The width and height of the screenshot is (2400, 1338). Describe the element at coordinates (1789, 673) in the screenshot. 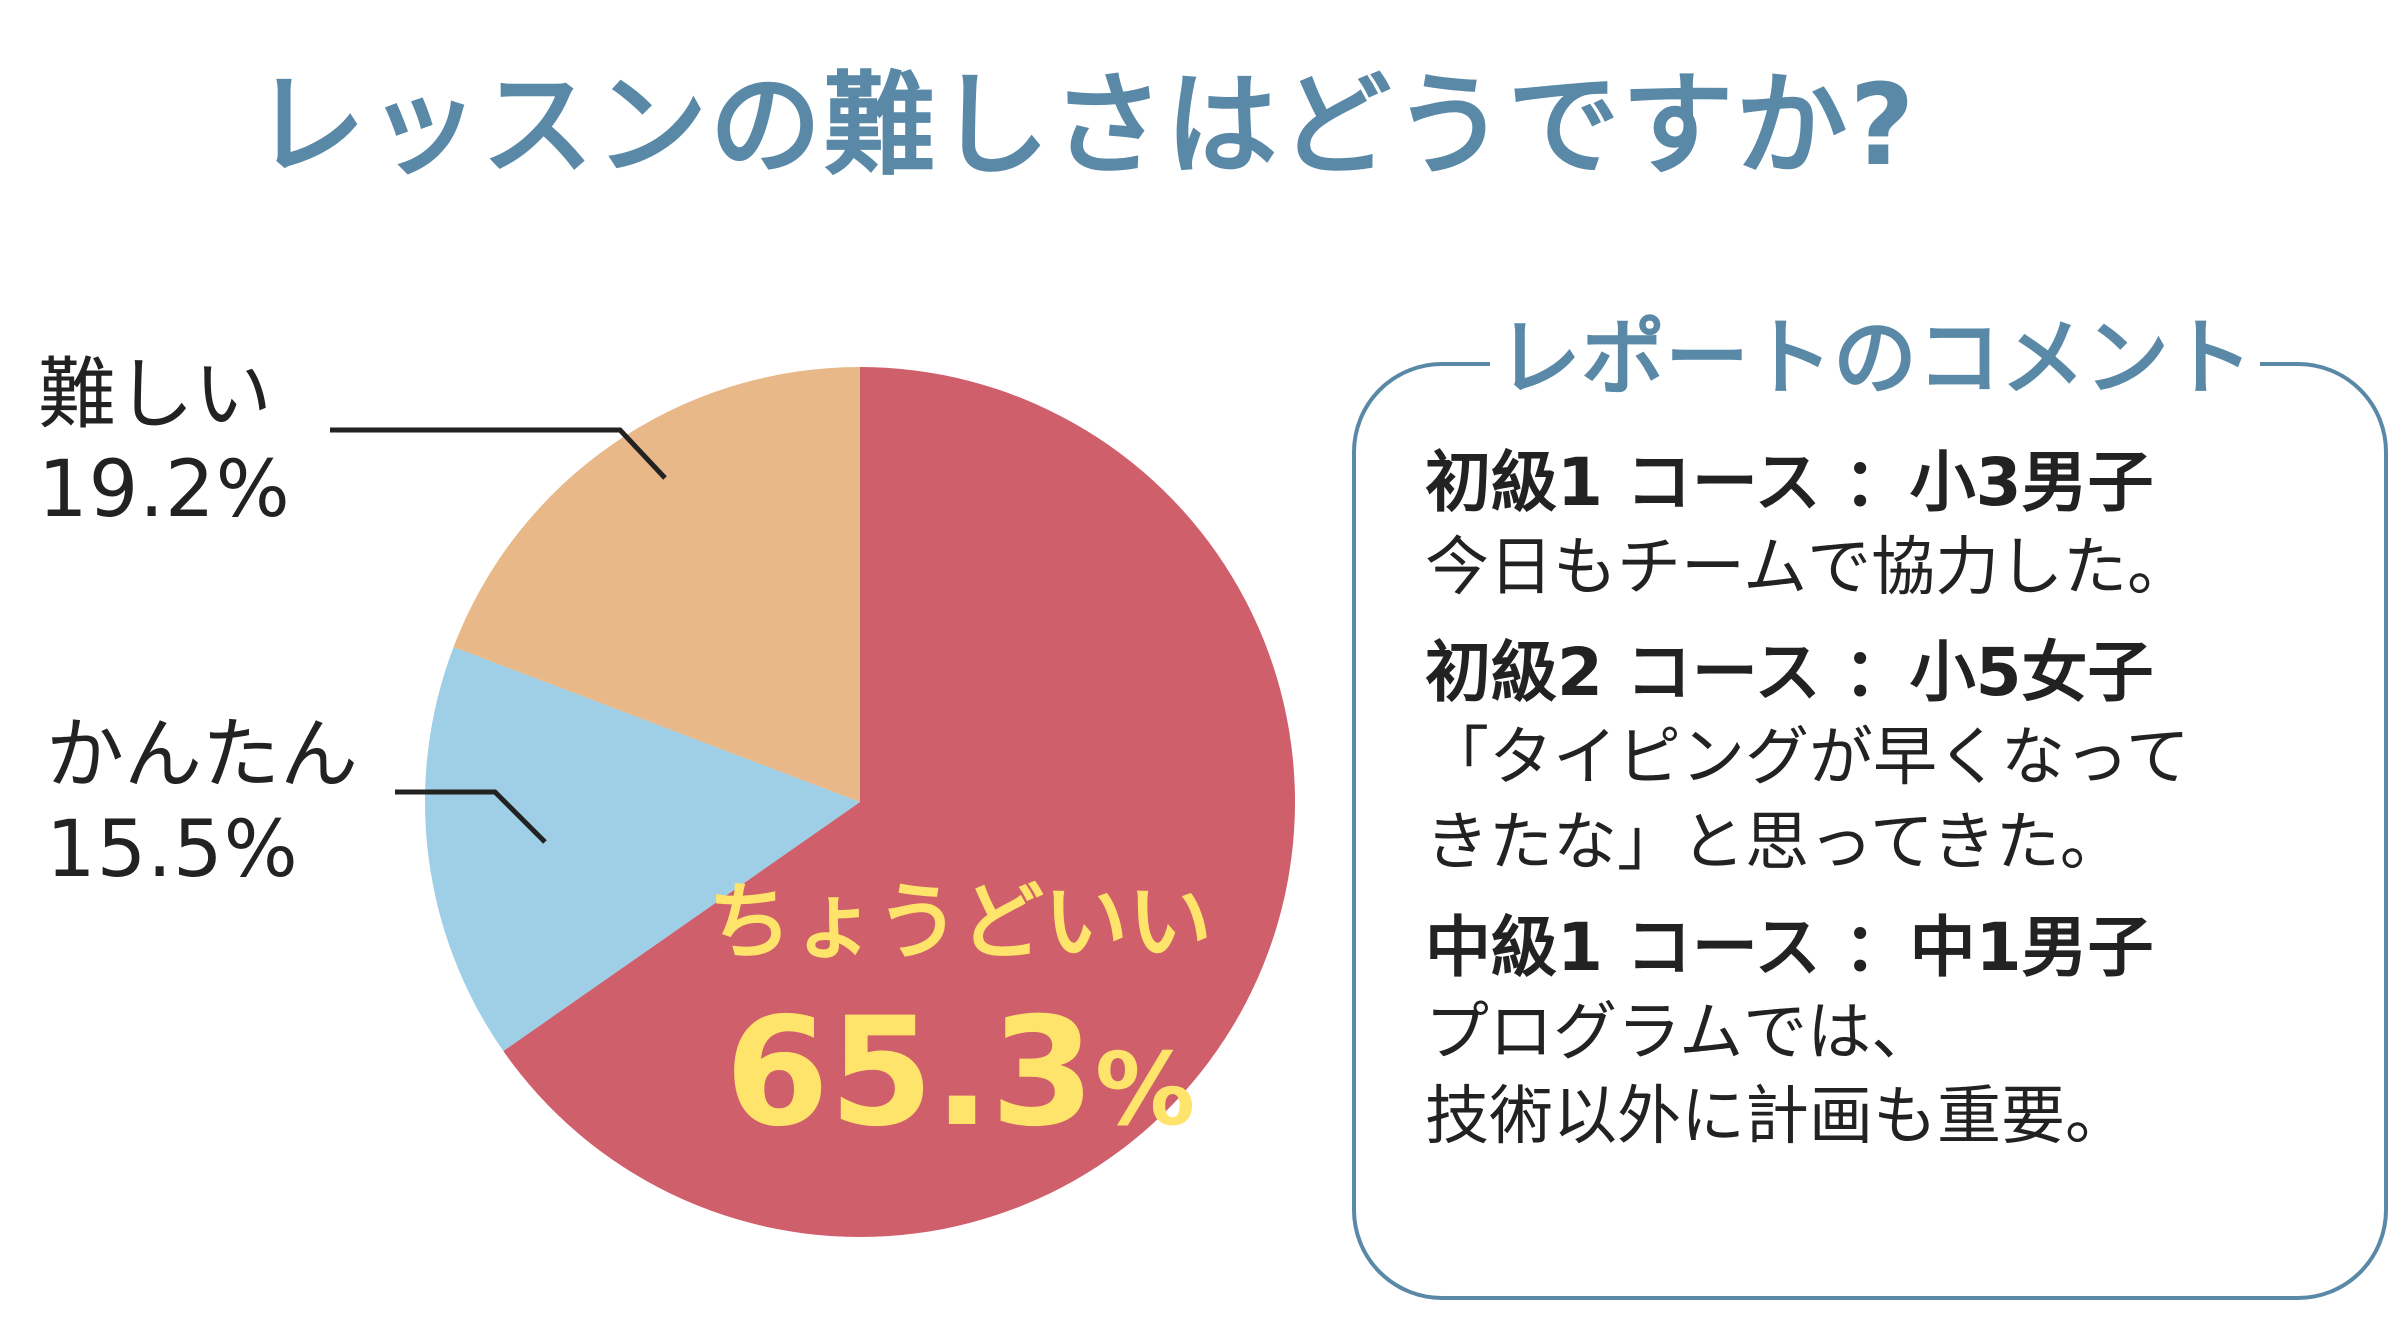

I see `comment-heading: 初級2 コース ：小5女子` at that location.